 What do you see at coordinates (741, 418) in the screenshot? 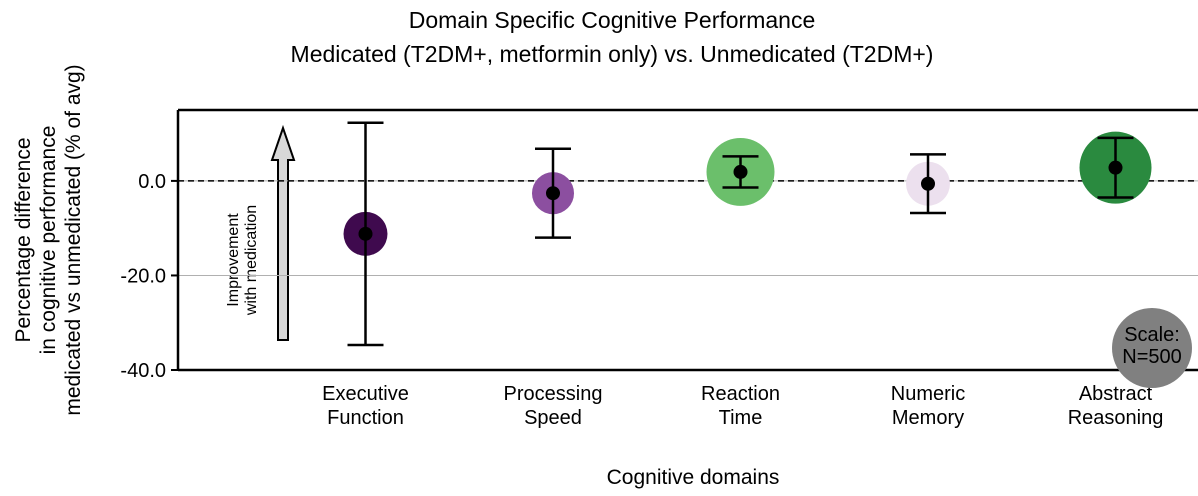
I see `x-tick-label: Time` at bounding box center [741, 418].